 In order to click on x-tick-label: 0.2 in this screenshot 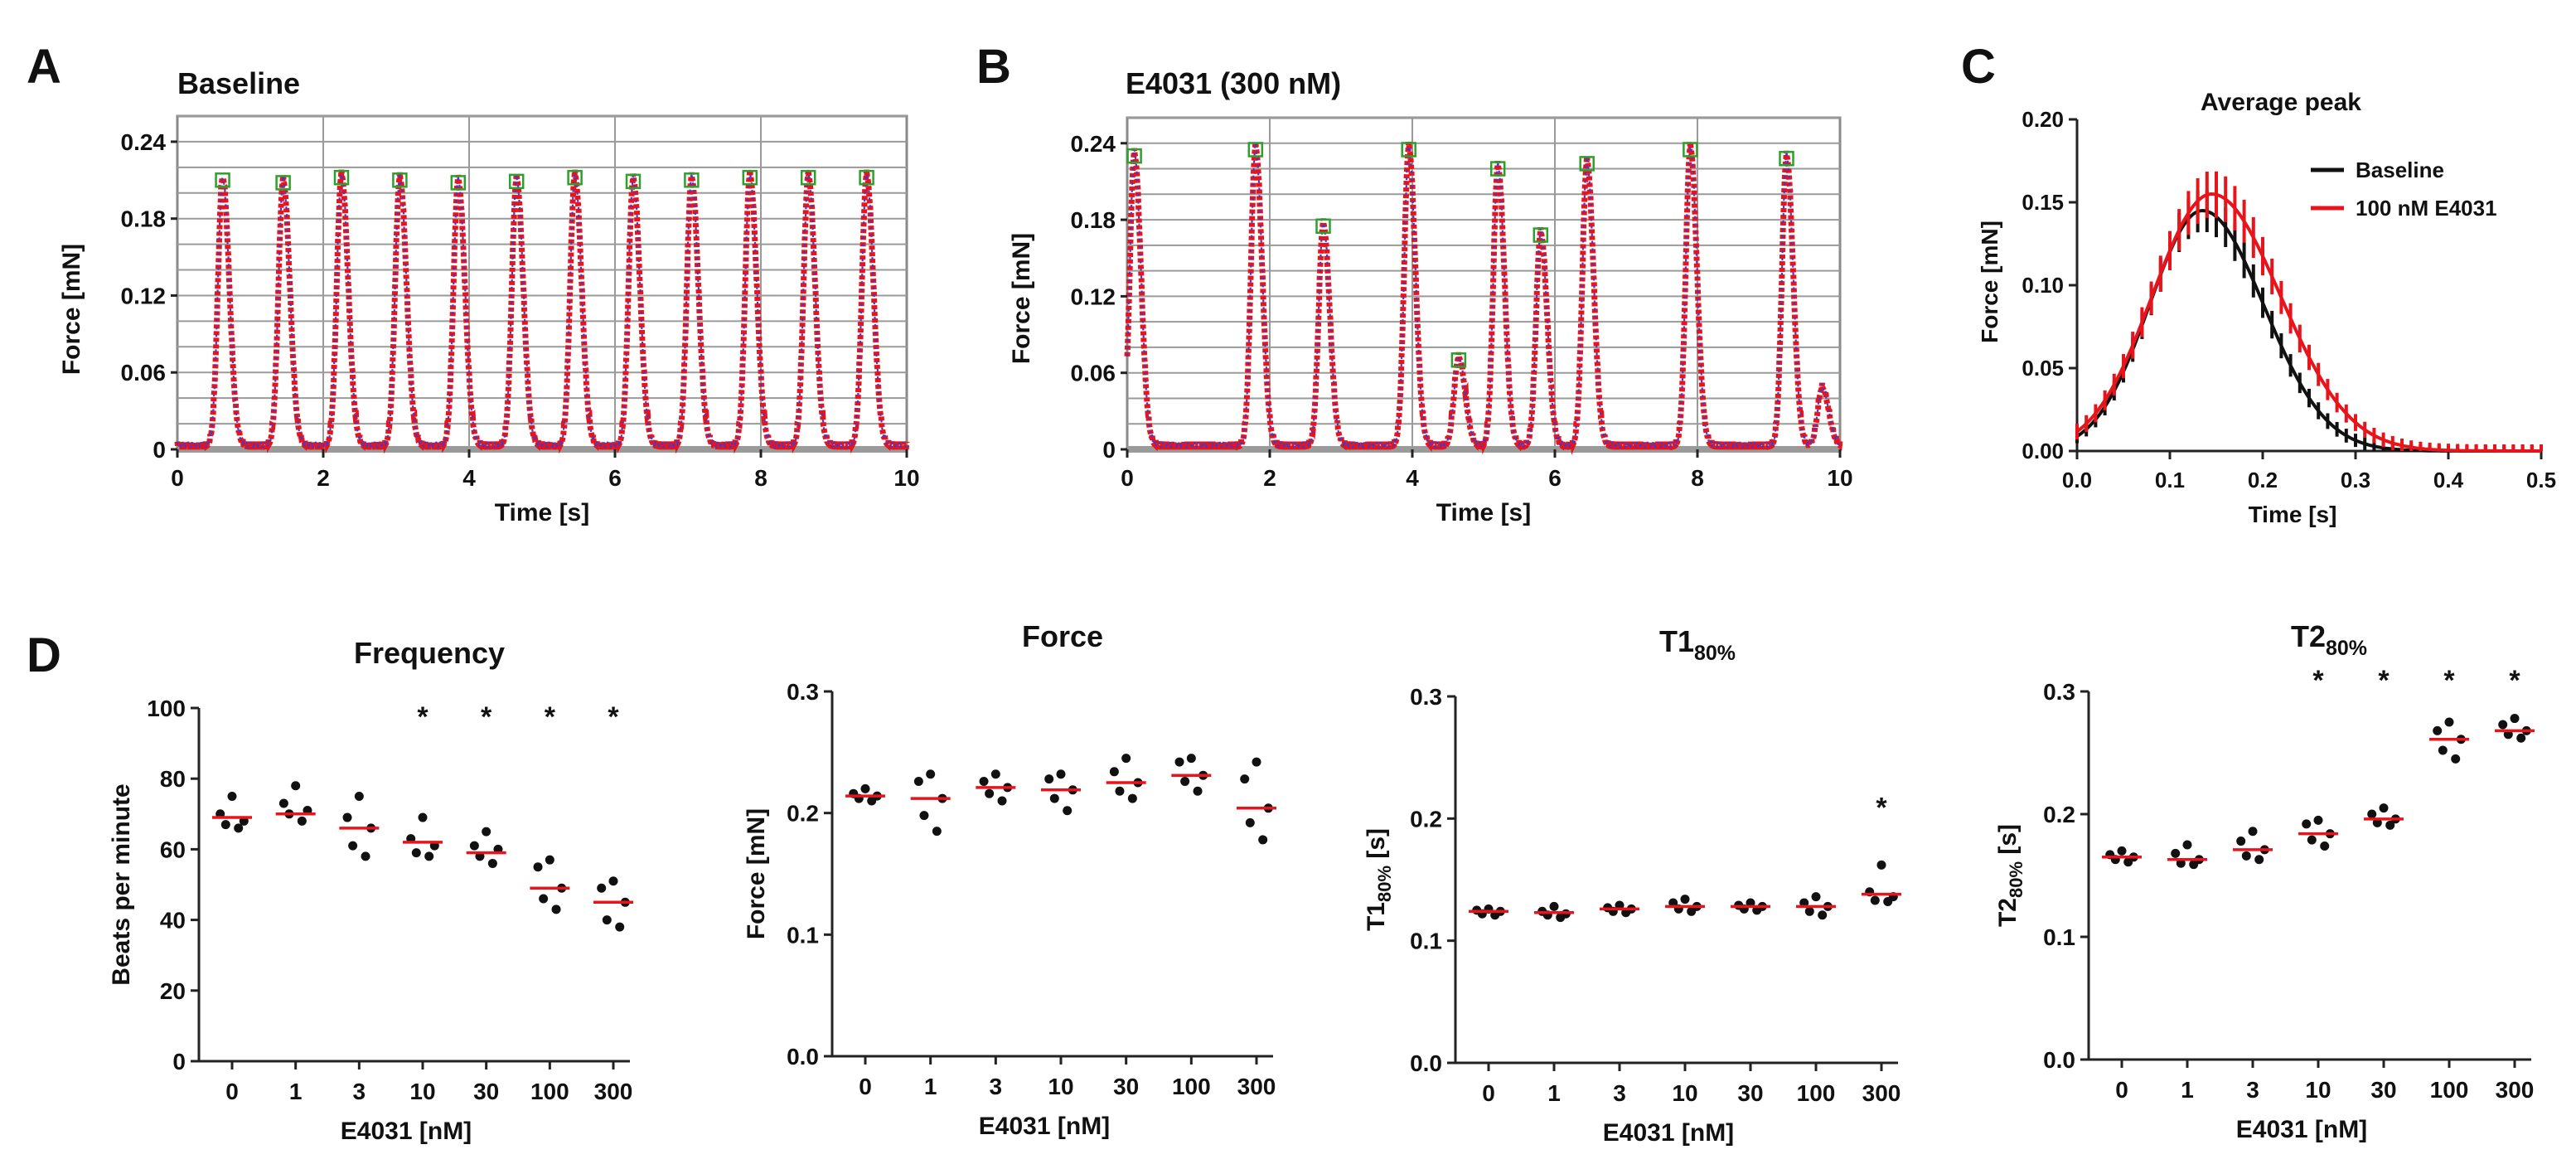, I will do `click(2263, 480)`.